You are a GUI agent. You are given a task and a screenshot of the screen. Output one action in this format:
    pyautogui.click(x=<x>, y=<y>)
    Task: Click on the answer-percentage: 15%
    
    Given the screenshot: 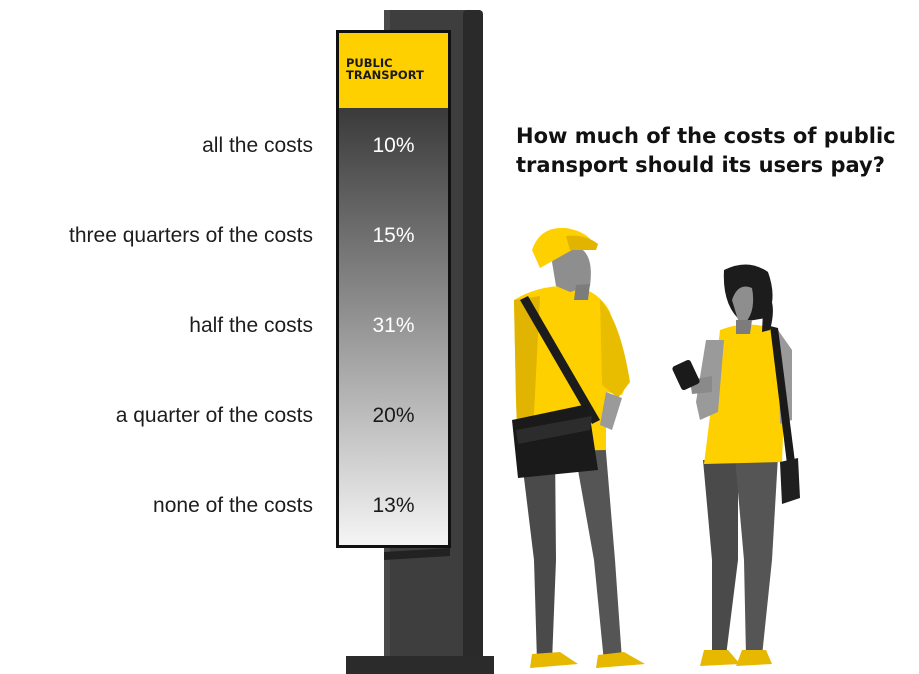 What is the action you would take?
    pyautogui.click(x=393, y=235)
    